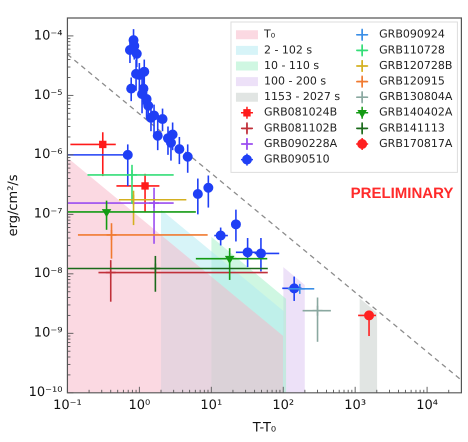 Image resolution: width=468 pixels, height=442 pixels. What do you see at coordinates (292, 65) in the screenshot?
I see `legend-label: 10 - 110 s` at bounding box center [292, 65].